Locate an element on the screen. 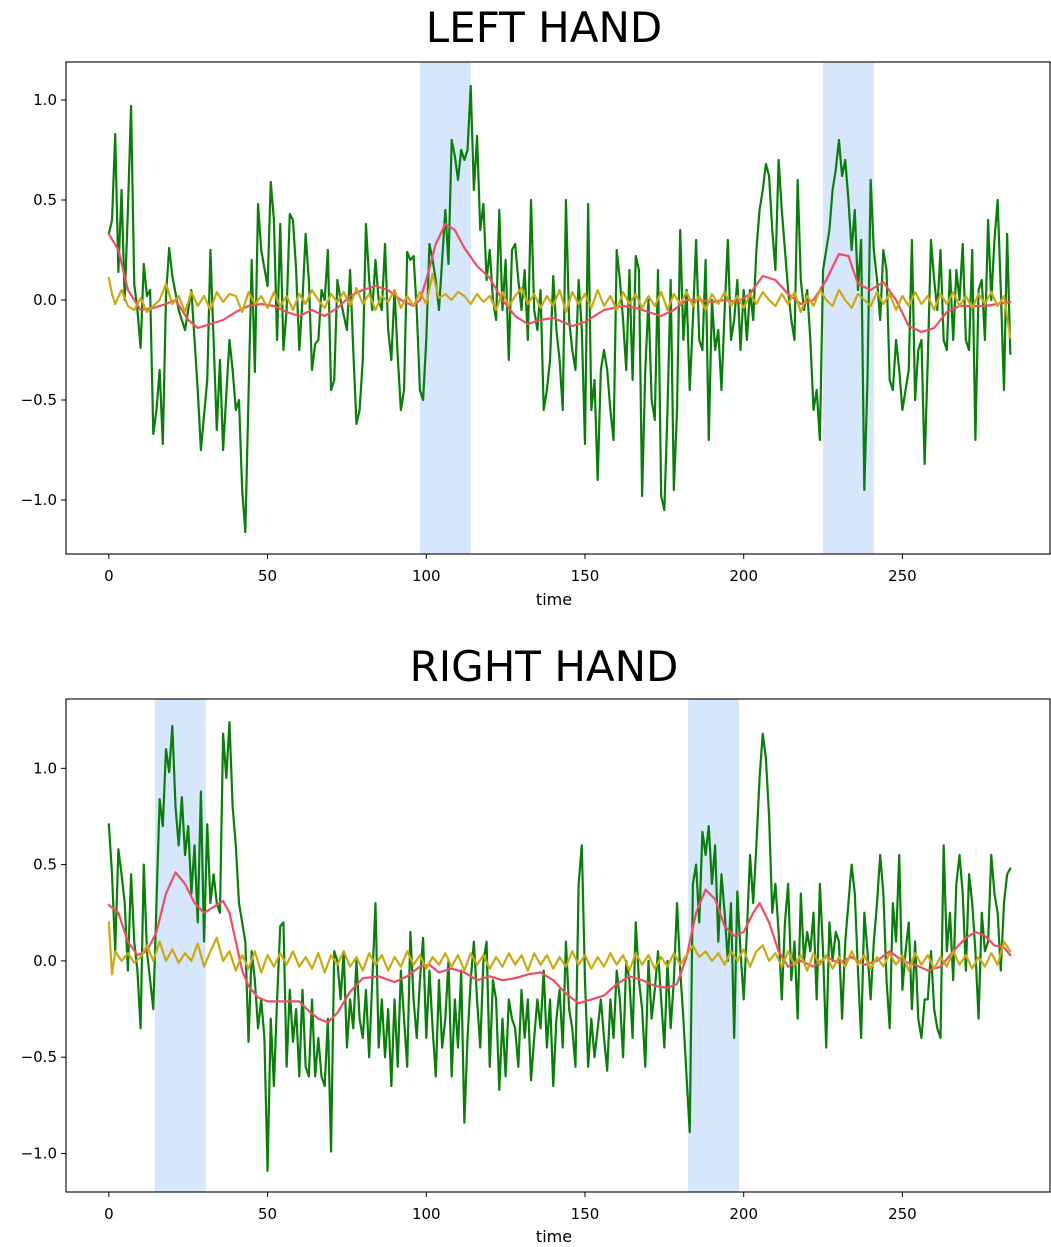  series-line-smoothed is located at coordinates (559, 278).